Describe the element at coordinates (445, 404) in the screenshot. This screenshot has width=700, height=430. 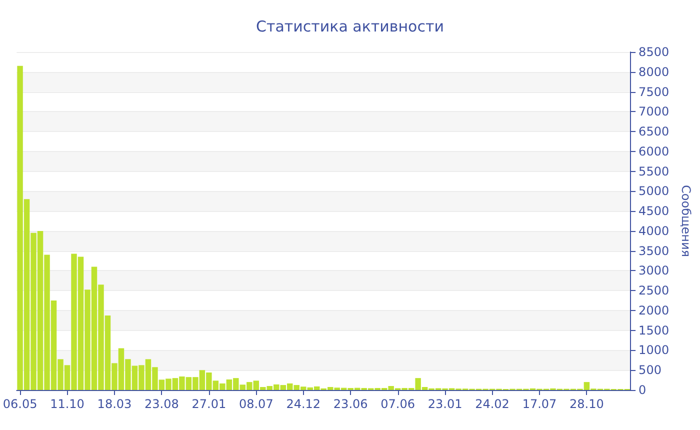
I see `x-tick-label: 23.01` at that location.